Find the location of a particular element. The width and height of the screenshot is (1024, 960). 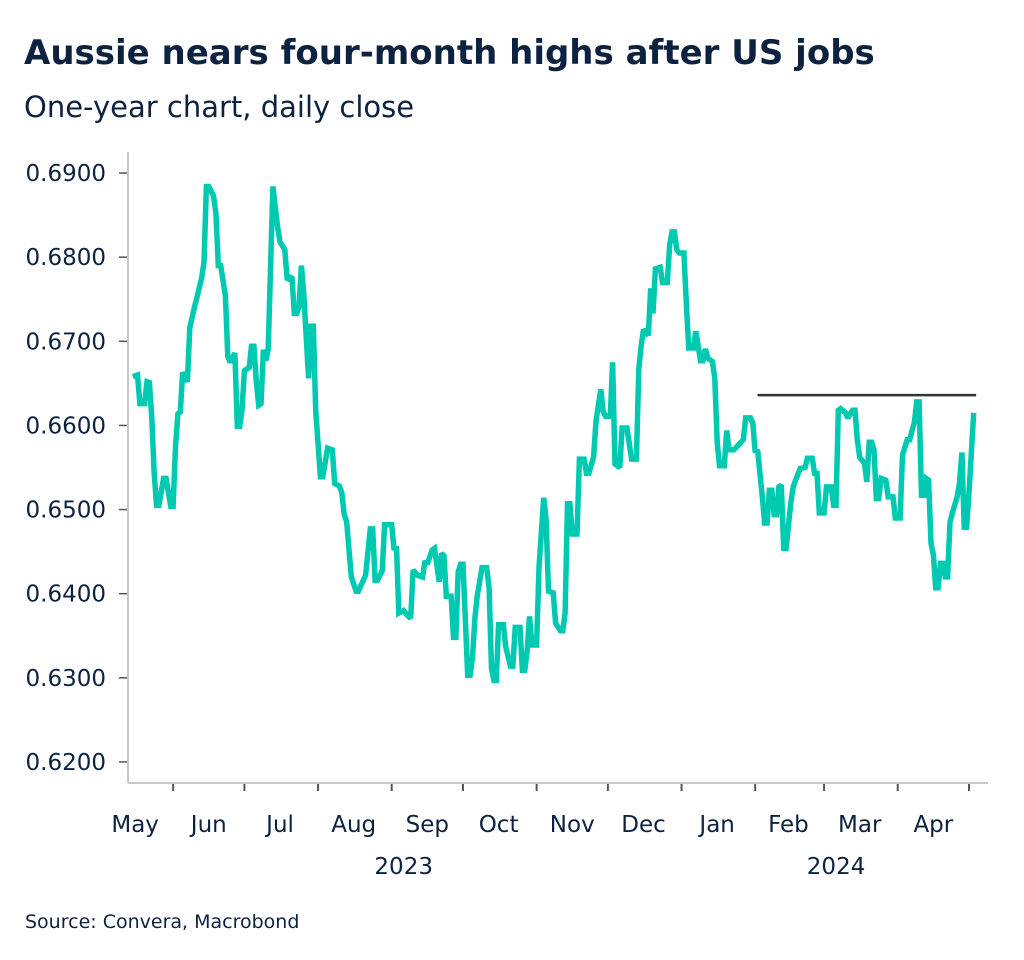

source-note: Source: Convera, Macrobond is located at coordinates (162, 922).